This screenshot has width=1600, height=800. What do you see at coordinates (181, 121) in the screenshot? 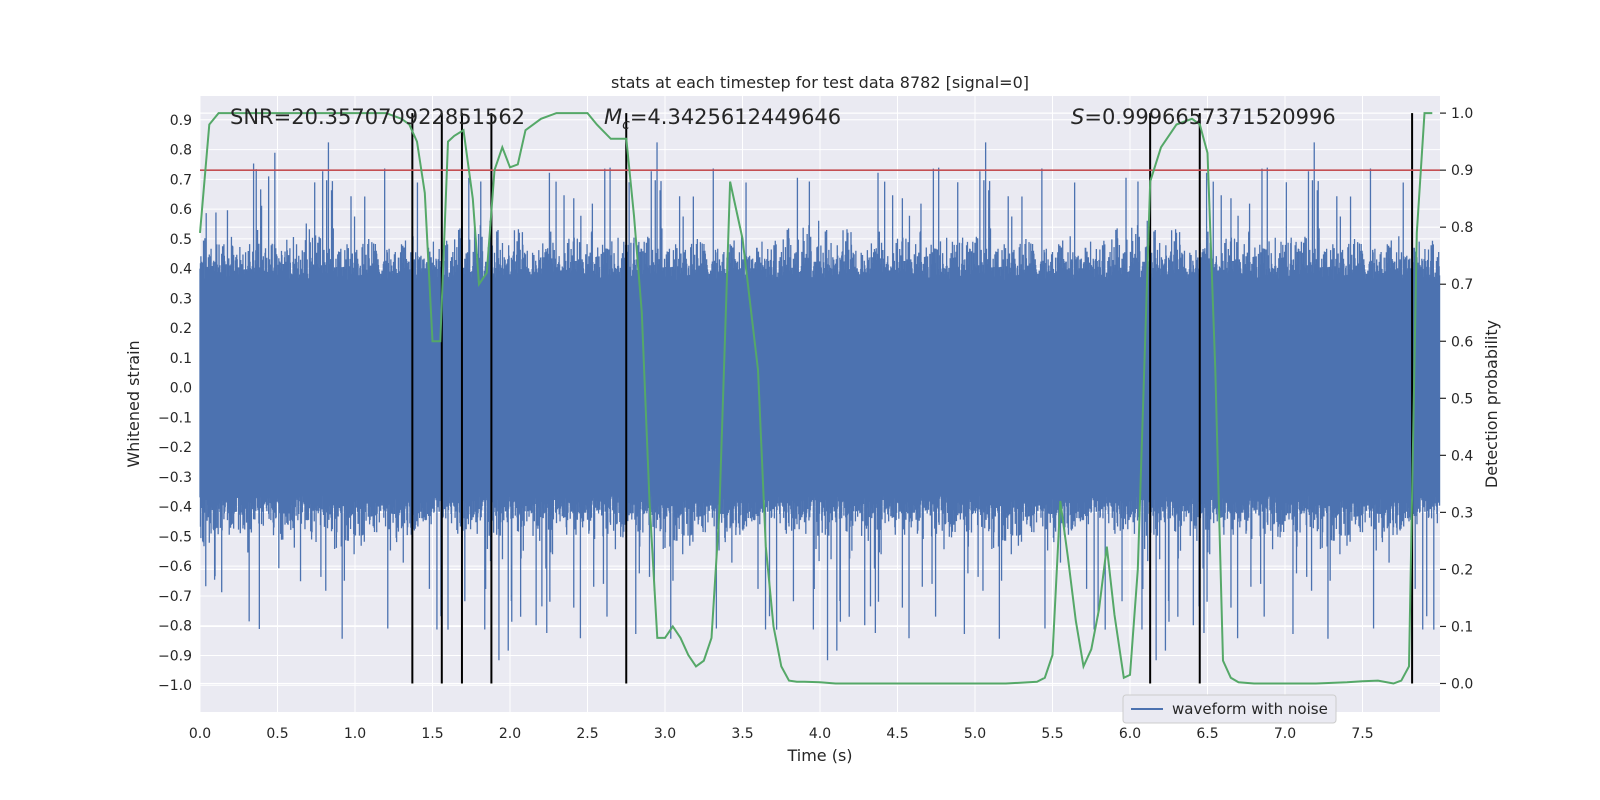
I see `y-left-tick-label: 0.9` at bounding box center [181, 121].